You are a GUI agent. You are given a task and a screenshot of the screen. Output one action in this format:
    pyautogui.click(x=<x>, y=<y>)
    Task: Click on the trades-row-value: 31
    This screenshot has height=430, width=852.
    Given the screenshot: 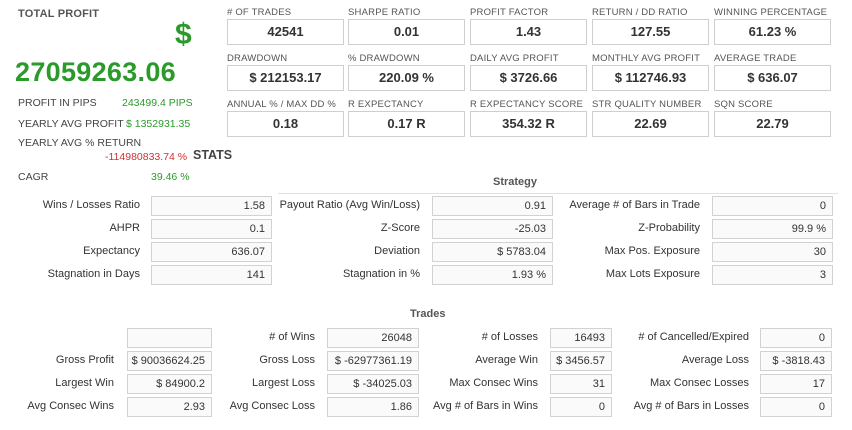 What is the action you would take?
    pyautogui.click(x=581, y=384)
    